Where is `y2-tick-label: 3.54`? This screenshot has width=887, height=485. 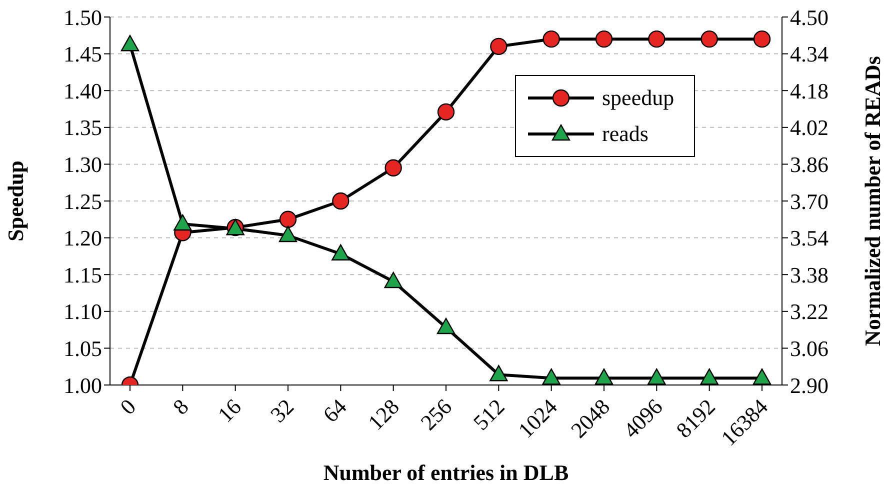
y2-tick-label: 3.54 is located at coordinates (809, 238).